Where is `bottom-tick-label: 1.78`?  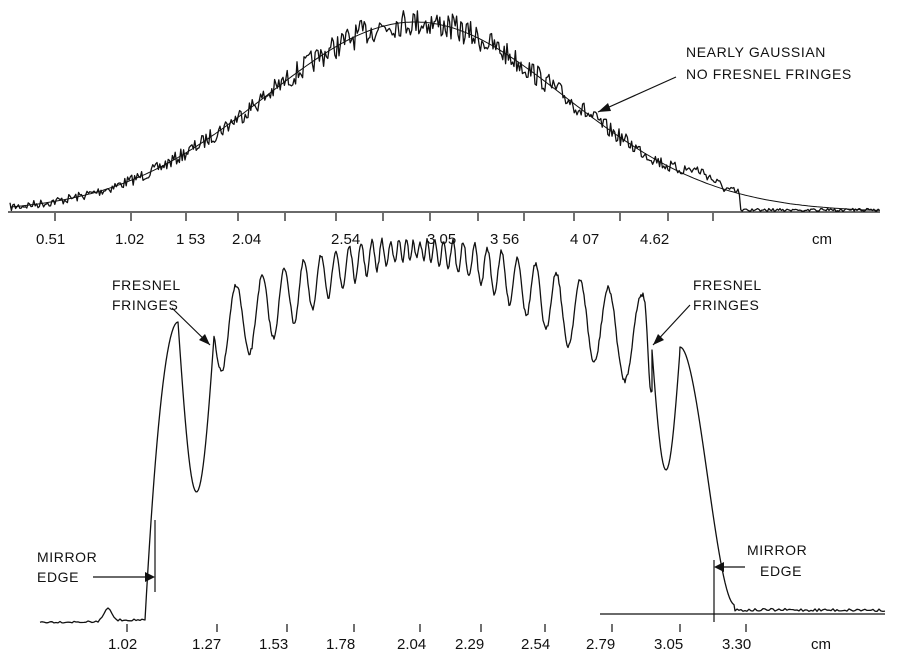
bottom-tick-label: 1.78 is located at coordinates (340, 644).